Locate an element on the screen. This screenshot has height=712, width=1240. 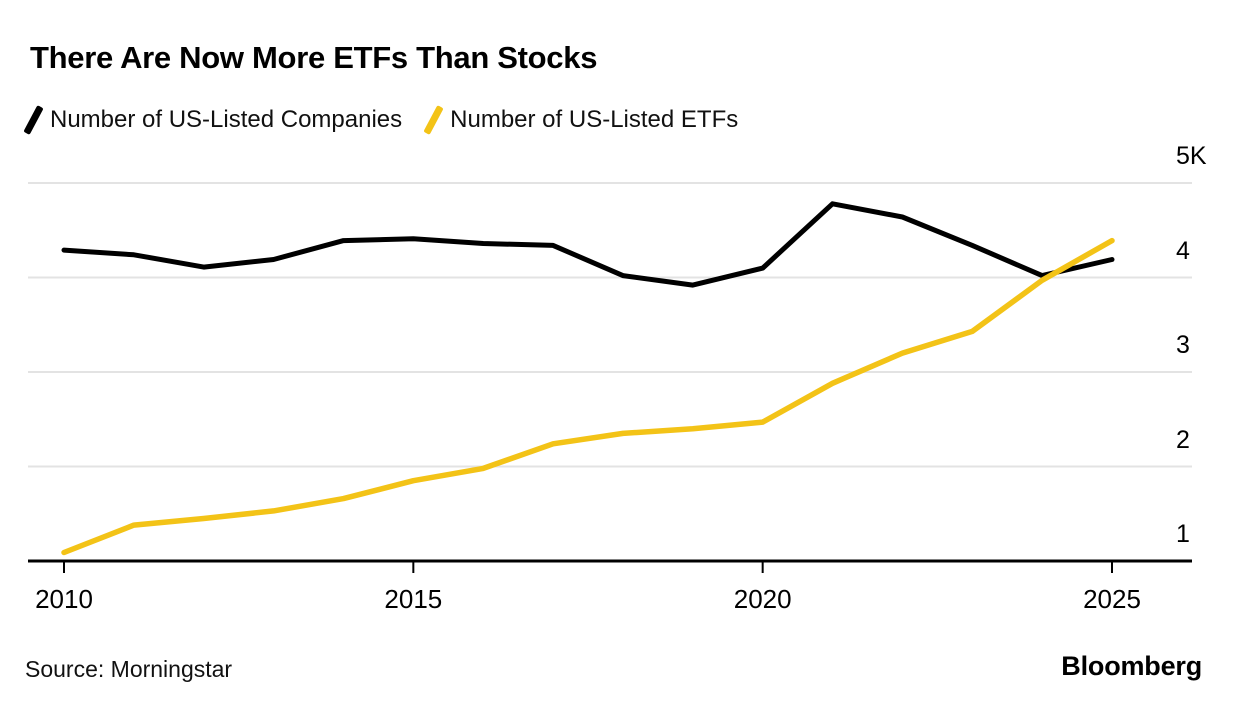
legend-item-companies: Number of US-Listed Companies is located at coordinates (213, 120).